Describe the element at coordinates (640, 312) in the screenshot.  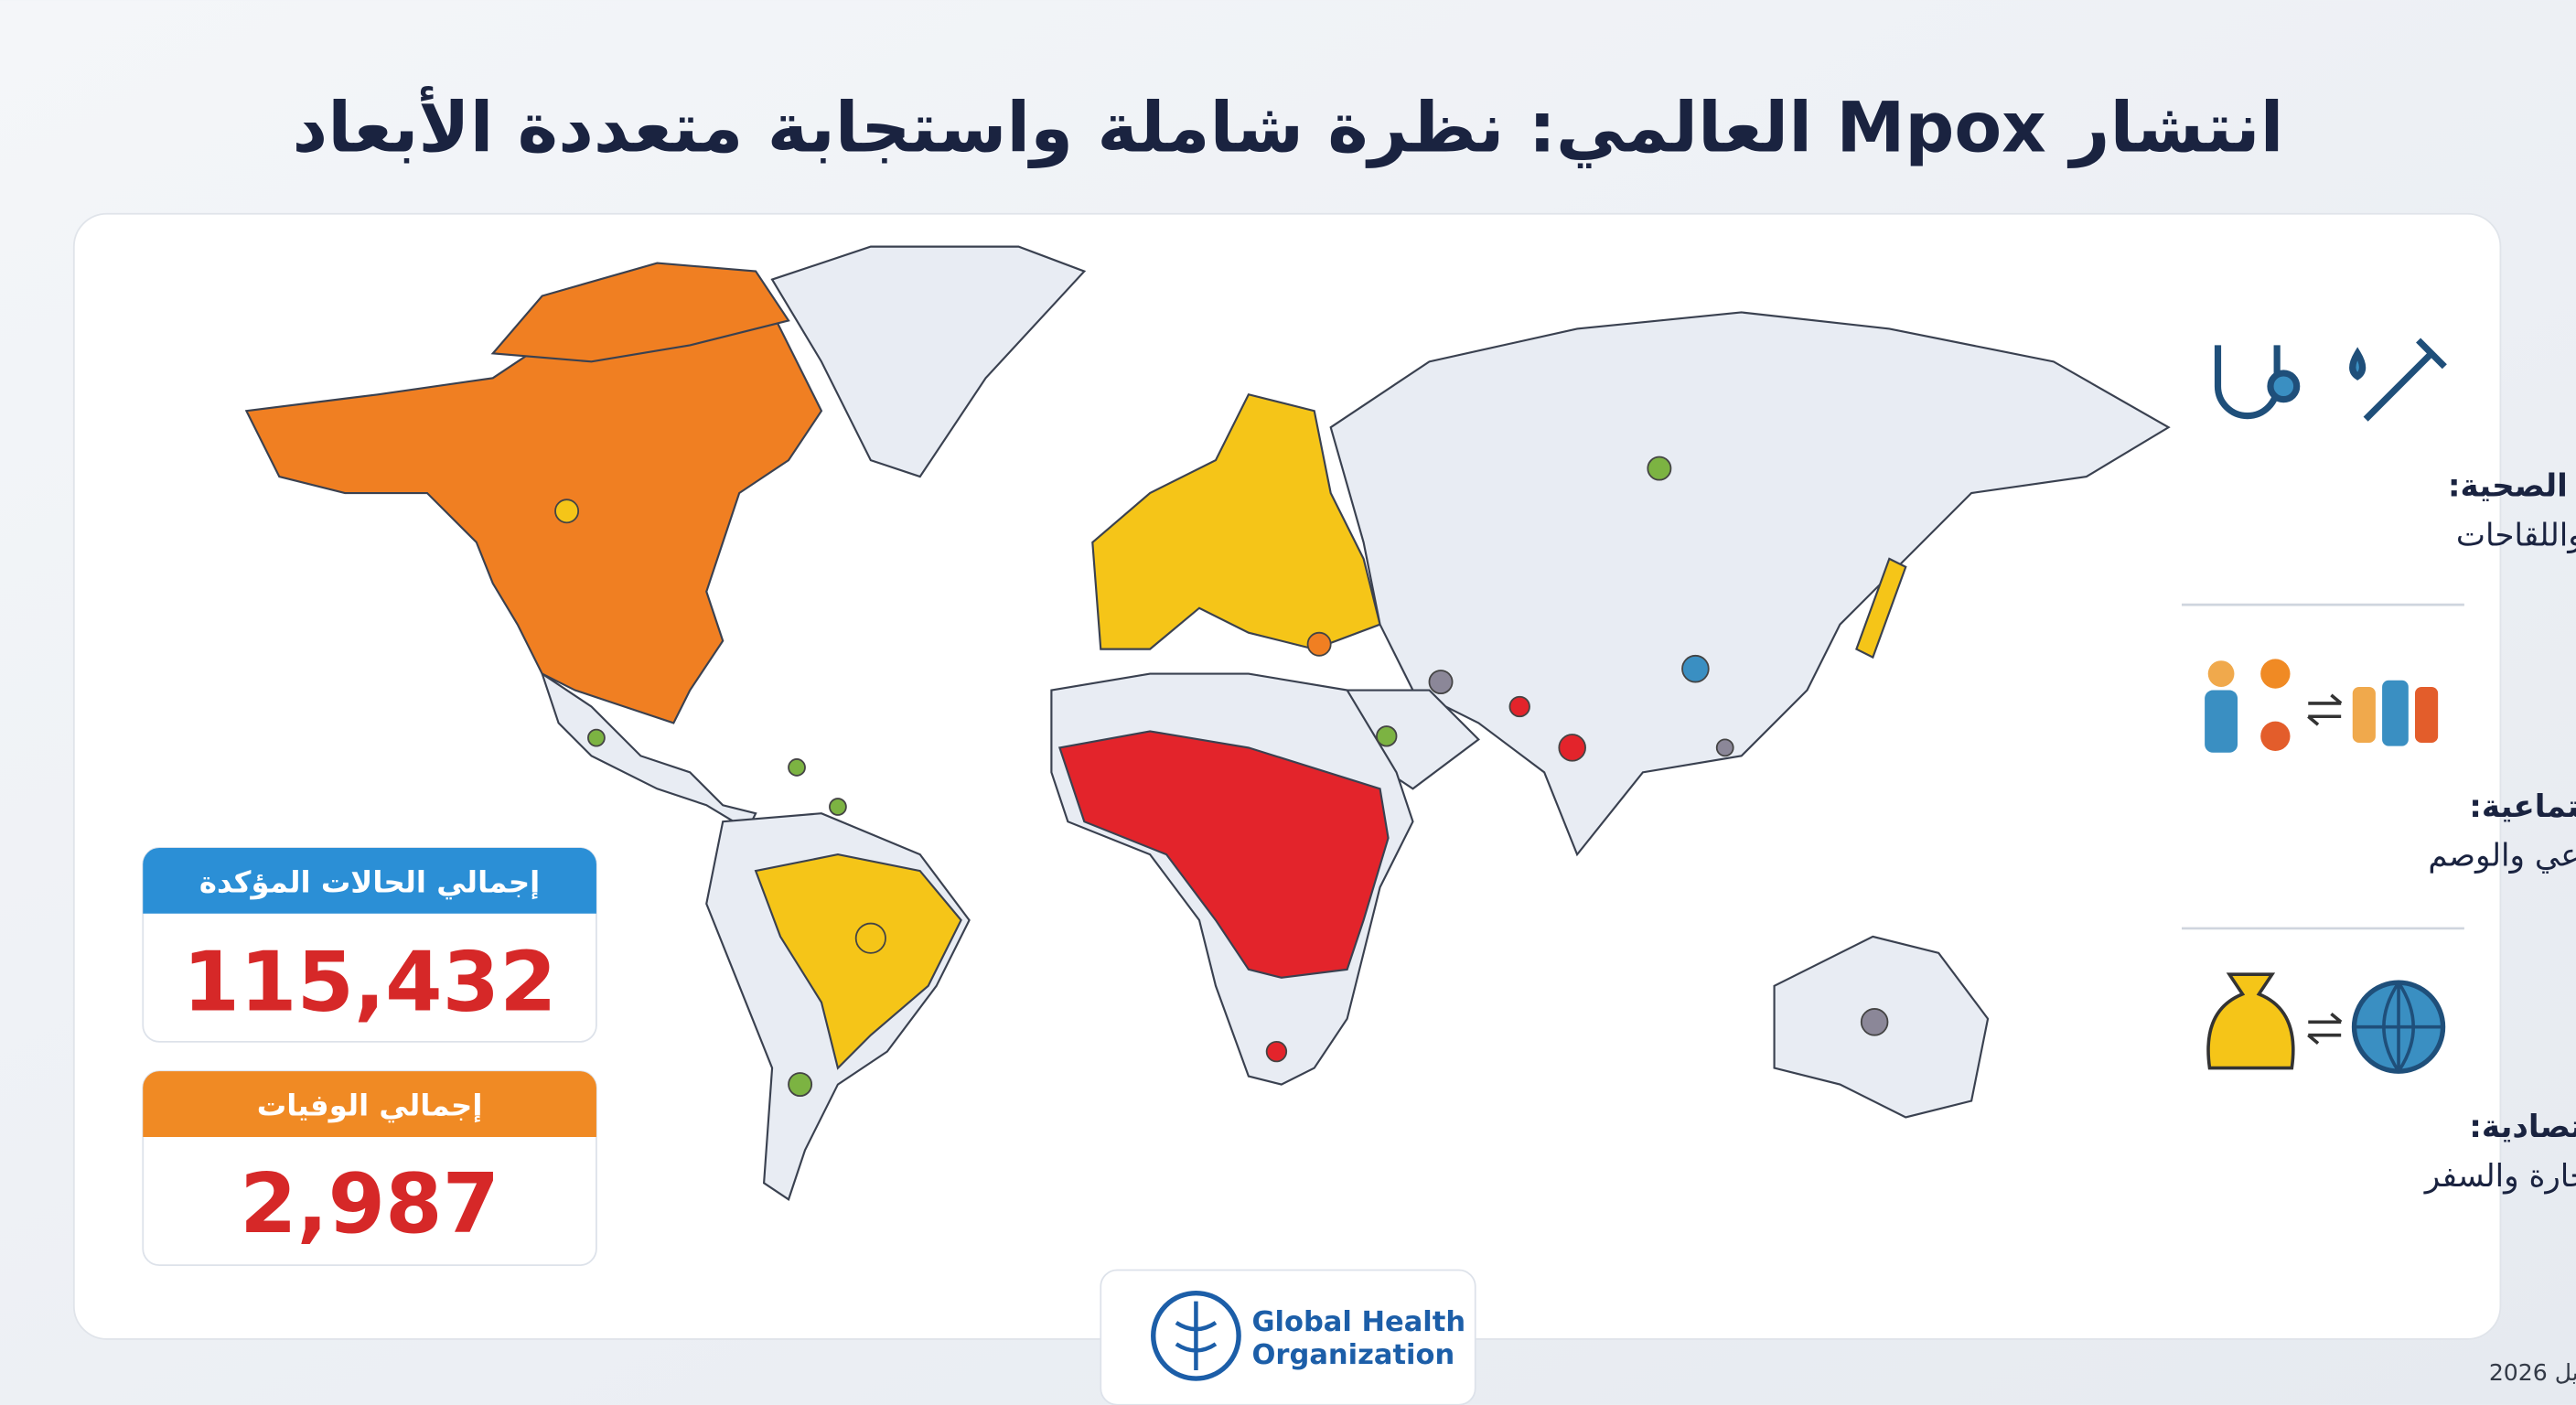
I see `arctic-islands` at that location.